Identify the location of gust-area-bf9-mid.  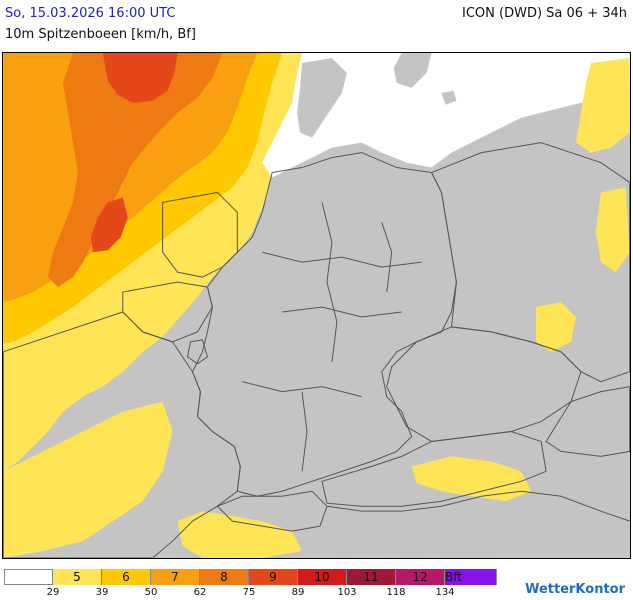
(109, 225).